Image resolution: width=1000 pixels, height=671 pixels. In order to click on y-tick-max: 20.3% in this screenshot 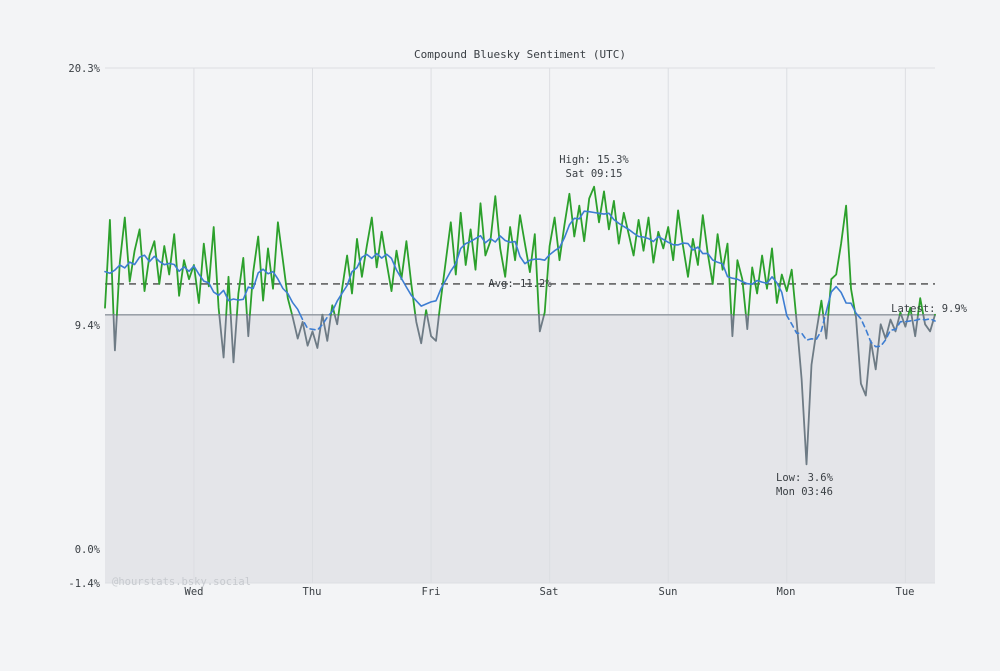, I will do `click(84, 69)`.